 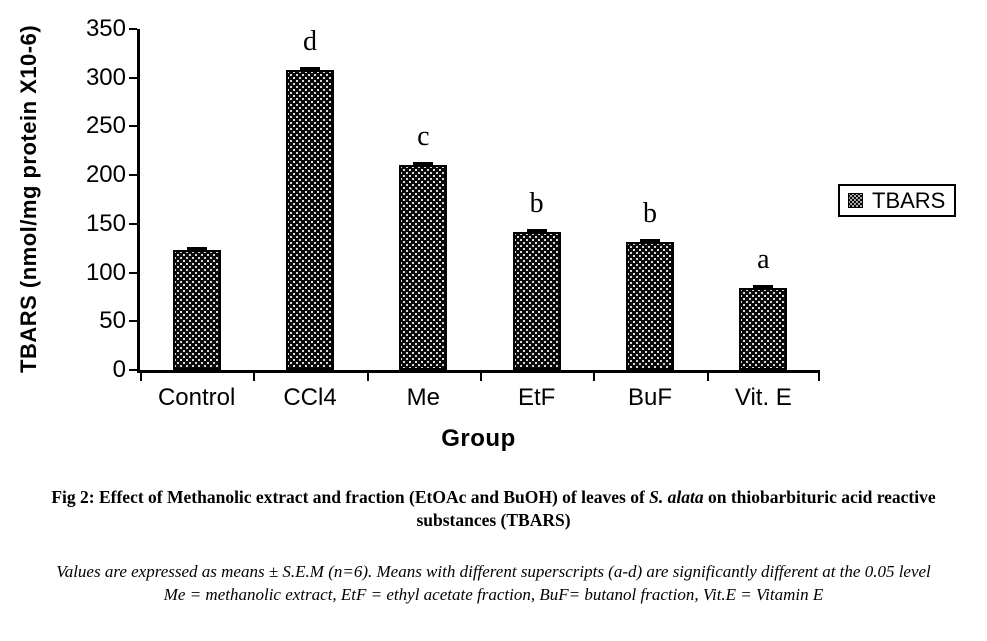 I want to click on error-bar-cap-vit-e, so click(x=763, y=287).